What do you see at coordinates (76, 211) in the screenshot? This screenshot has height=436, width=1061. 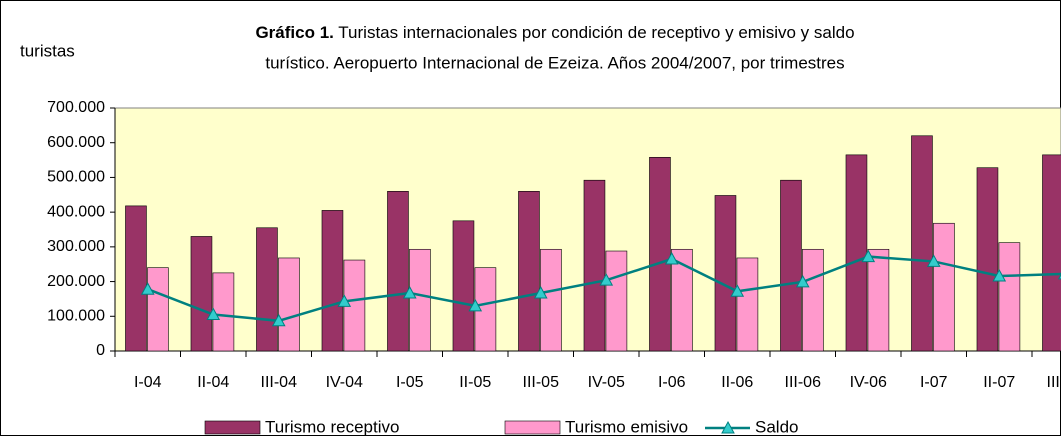 I see `y-tick-label: 400.000` at bounding box center [76, 211].